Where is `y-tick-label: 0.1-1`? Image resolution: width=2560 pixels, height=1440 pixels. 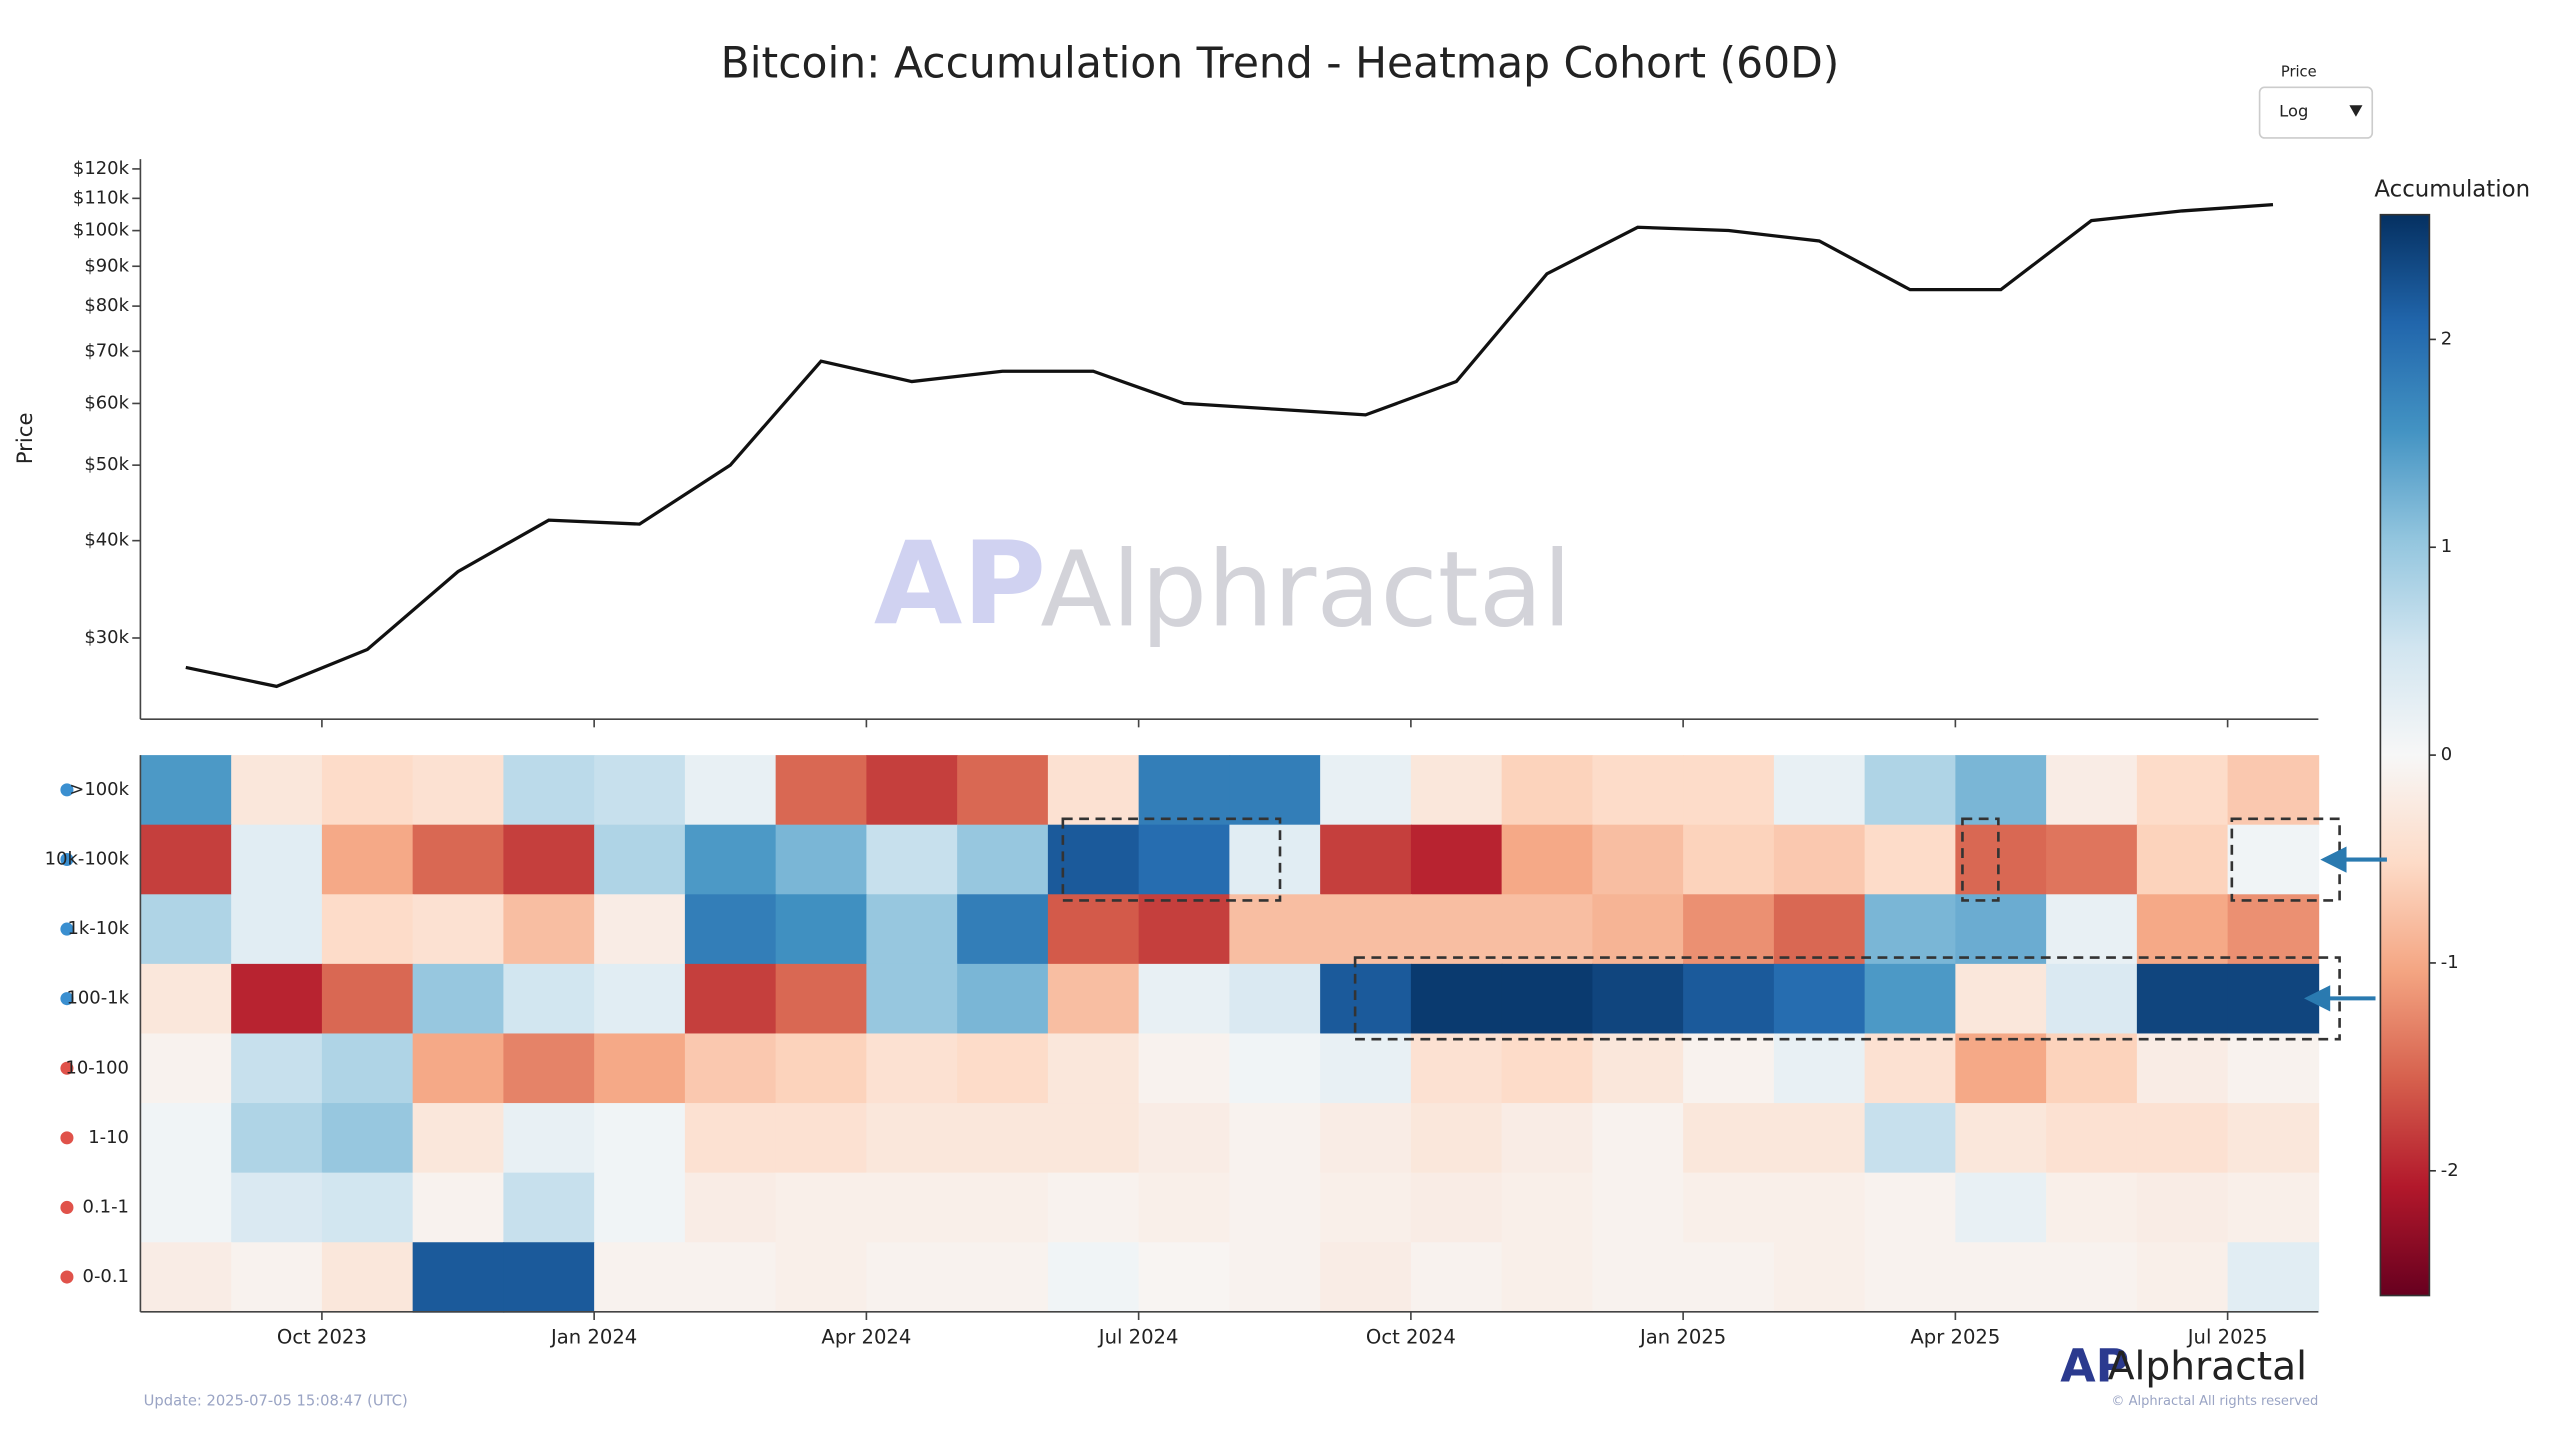 y-tick-label: 0.1-1 is located at coordinates (106, 1206).